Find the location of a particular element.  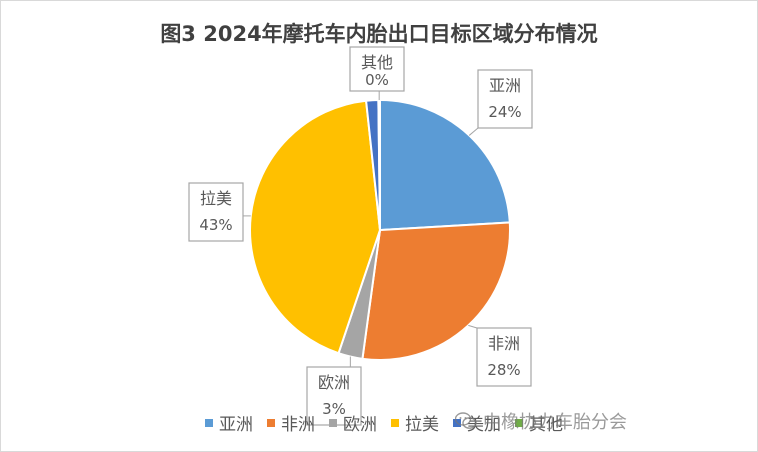

data-label-category-3: 拉美 is located at coordinates (216, 198).